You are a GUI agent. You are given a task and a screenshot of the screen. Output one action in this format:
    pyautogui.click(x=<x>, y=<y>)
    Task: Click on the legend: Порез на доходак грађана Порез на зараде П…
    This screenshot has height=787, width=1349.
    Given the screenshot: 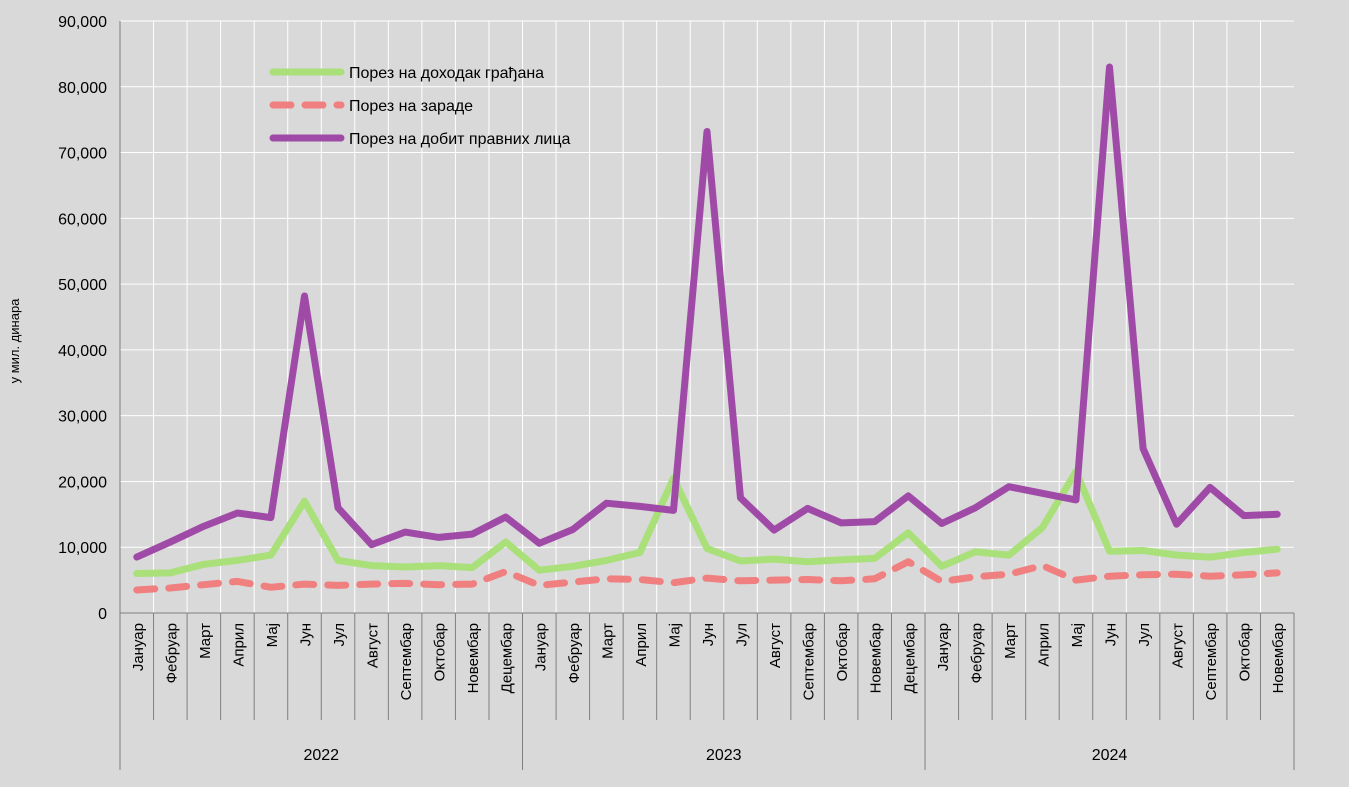 What is the action you would take?
    pyautogui.click(x=420, y=106)
    